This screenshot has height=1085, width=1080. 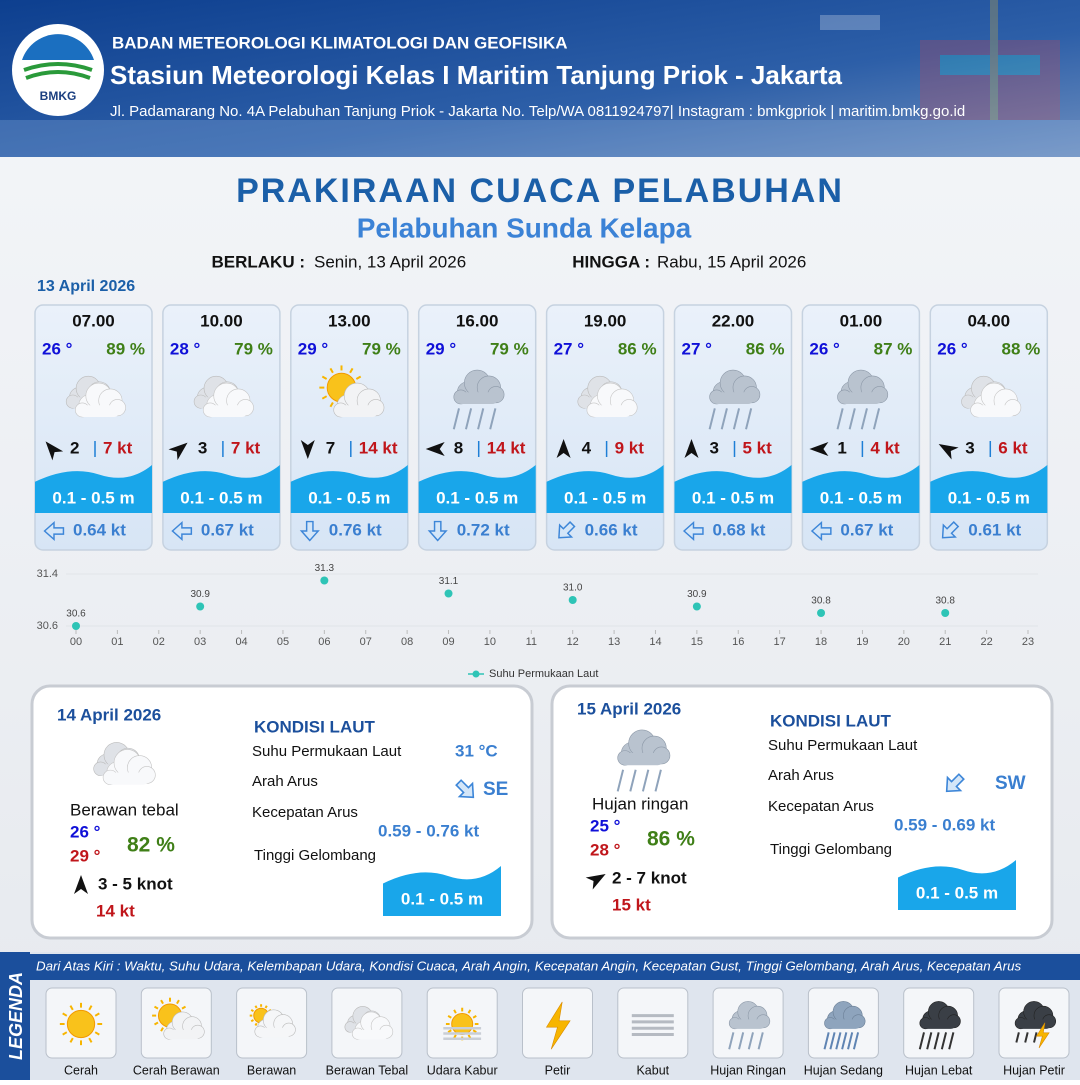 What do you see at coordinates (81, 1024) in the screenshot?
I see `sun` at bounding box center [81, 1024].